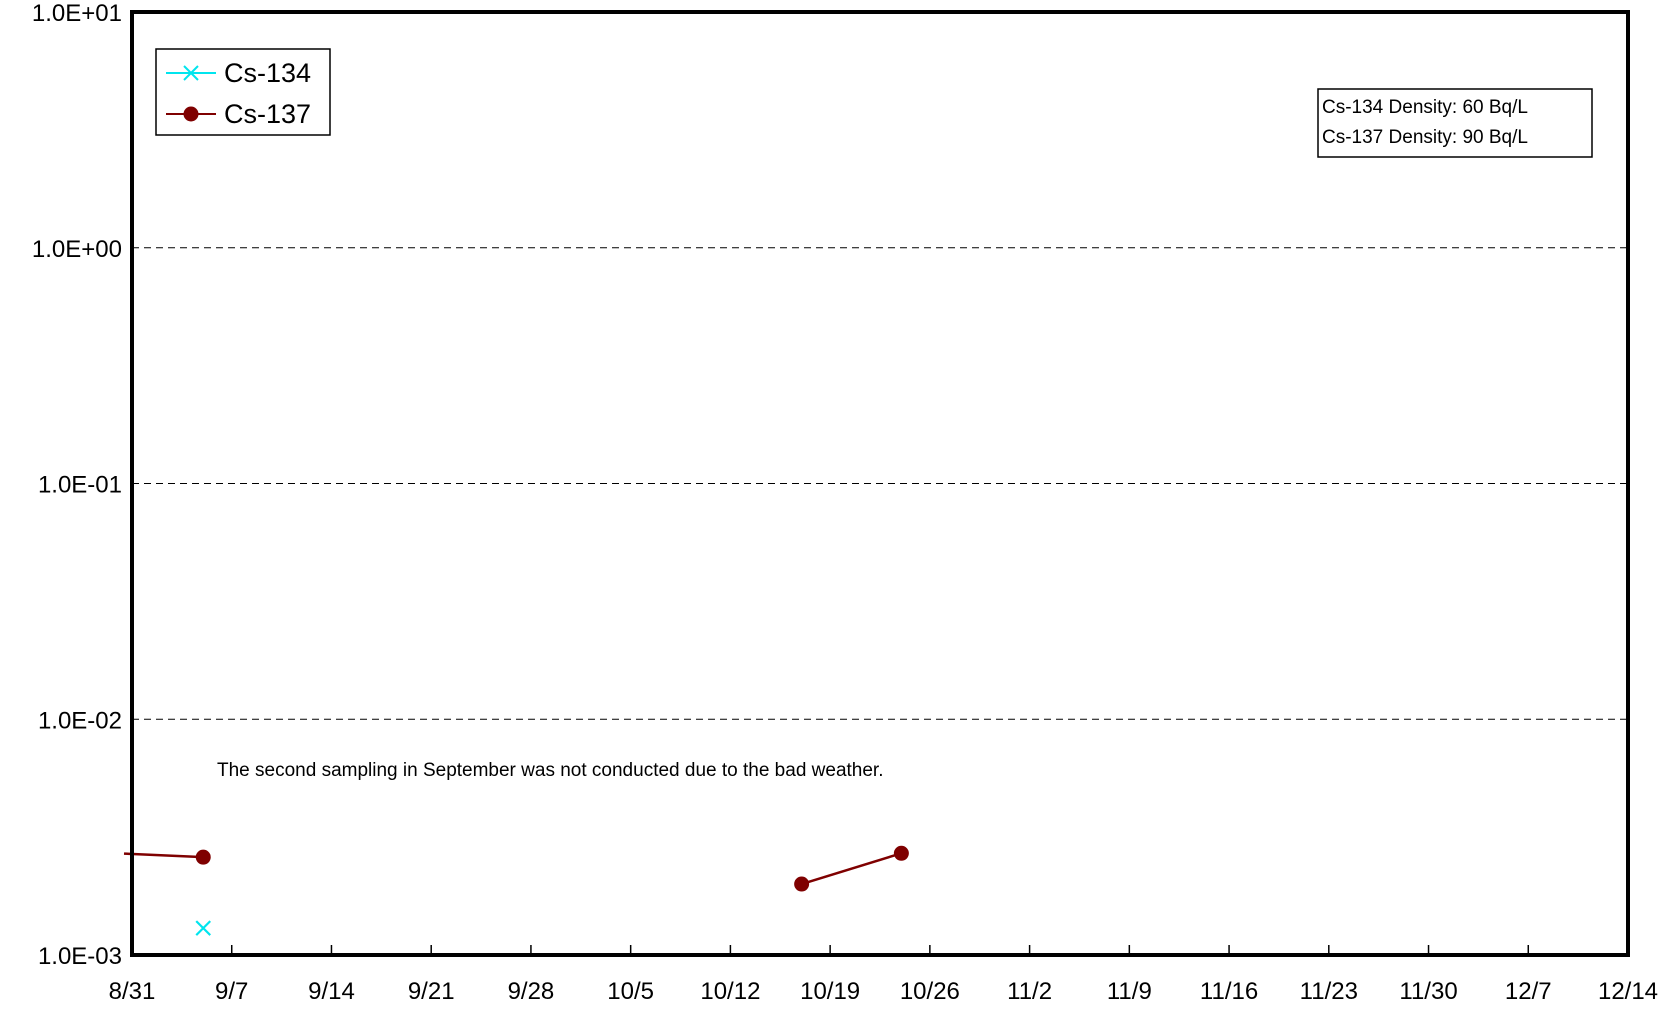  Describe the element at coordinates (851, 869) in the screenshot. I see `cs-137-line-segment` at that location.